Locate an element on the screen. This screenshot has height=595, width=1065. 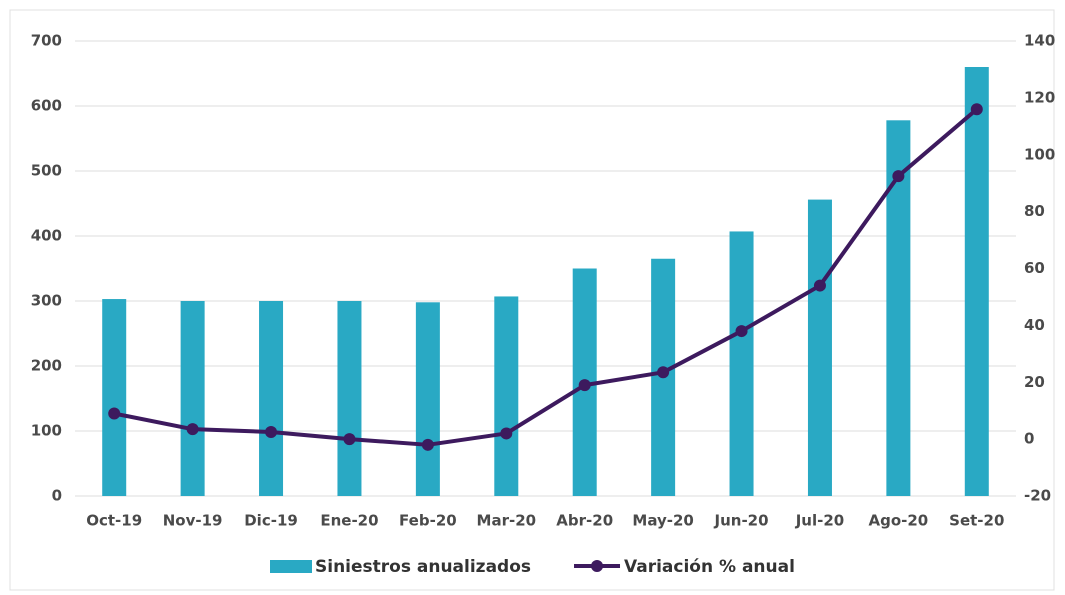
x-tick-label: Feb-20 is located at coordinates (428, 521).